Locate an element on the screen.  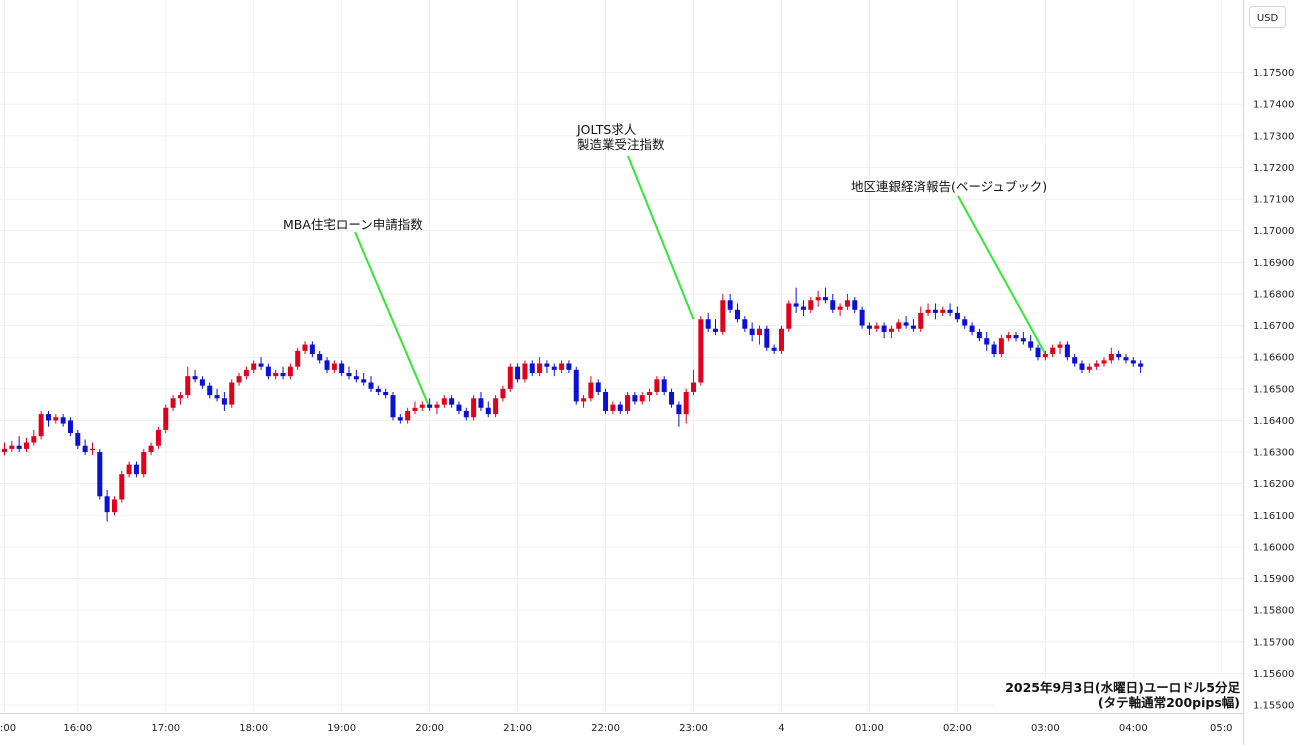
x-tick-label: 16:00 is located at coordinates (77, 728).